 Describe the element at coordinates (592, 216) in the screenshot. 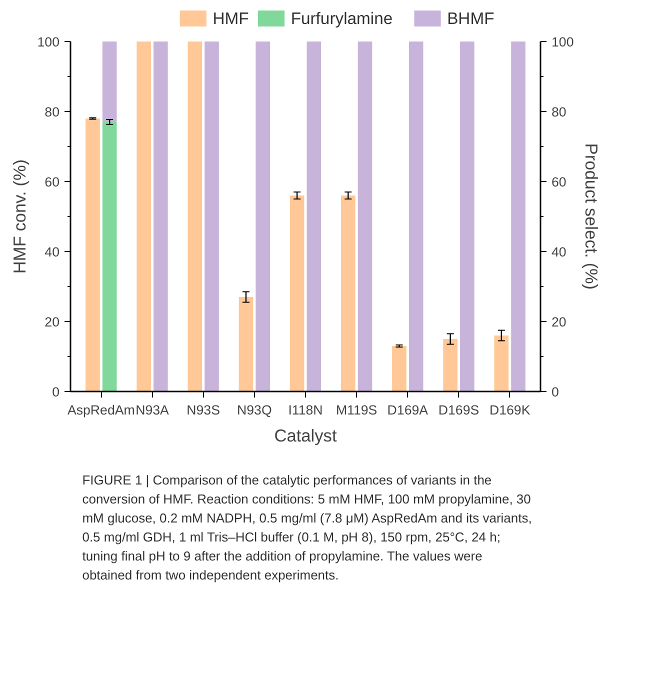

I see `y2-axis-title: Product select. (%)` at that location.